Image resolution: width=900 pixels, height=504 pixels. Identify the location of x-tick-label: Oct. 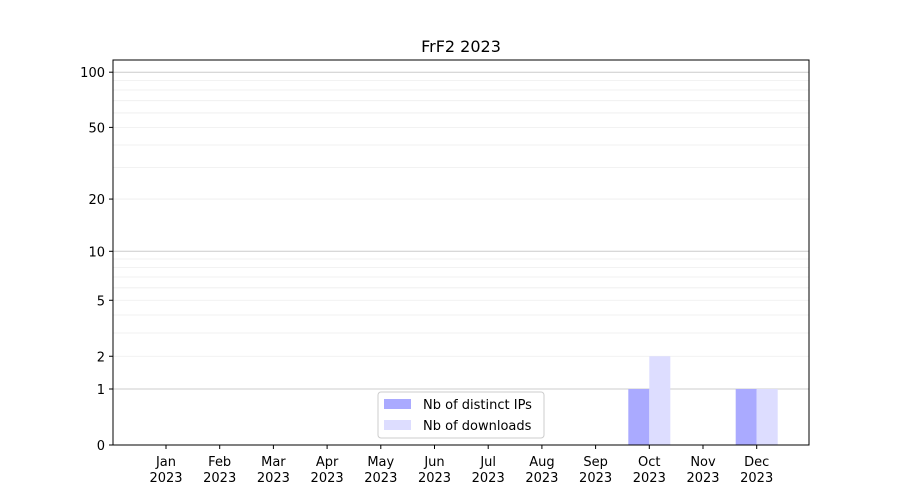
(649, 462).